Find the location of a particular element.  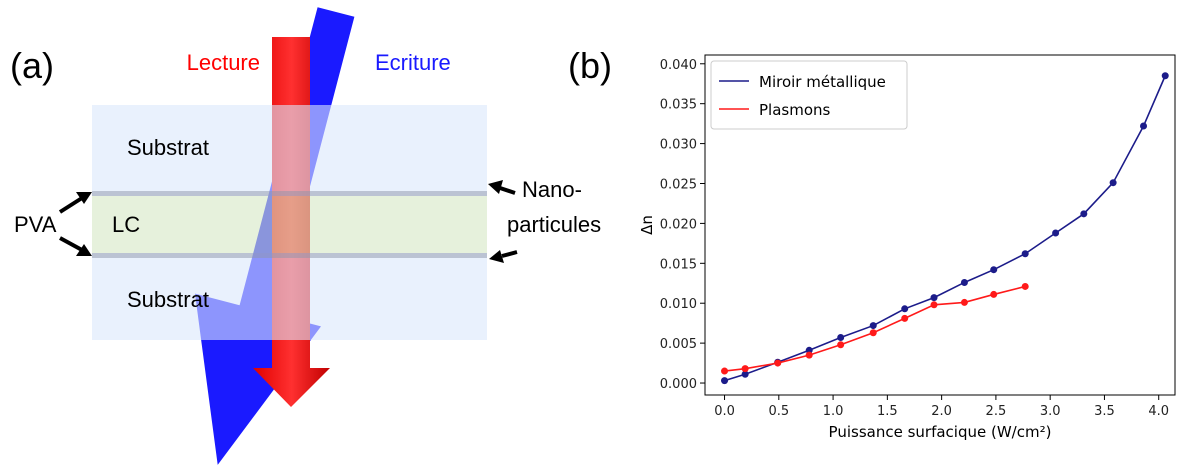

x-tick-label: 1.5 is located at coordinates (887, 411).